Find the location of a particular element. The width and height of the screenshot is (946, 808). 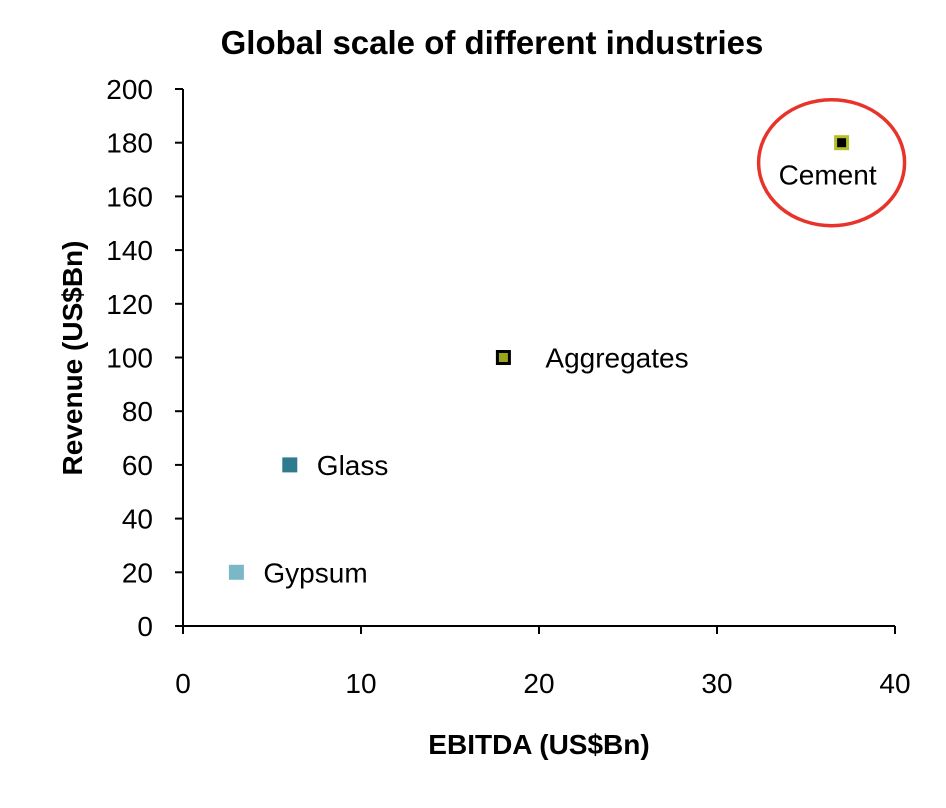

x-tick-label: 10 is located at coordinates (360, 683).